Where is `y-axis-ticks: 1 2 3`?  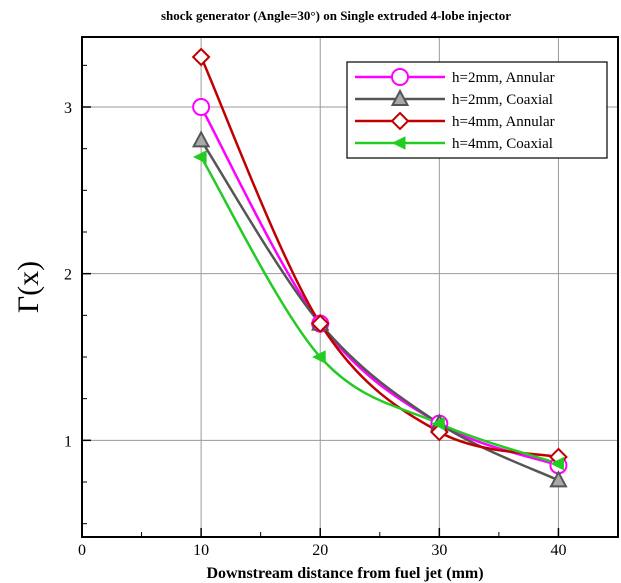
y-axis-ticks: 1 2 3 is located at coordinates (77, 275).